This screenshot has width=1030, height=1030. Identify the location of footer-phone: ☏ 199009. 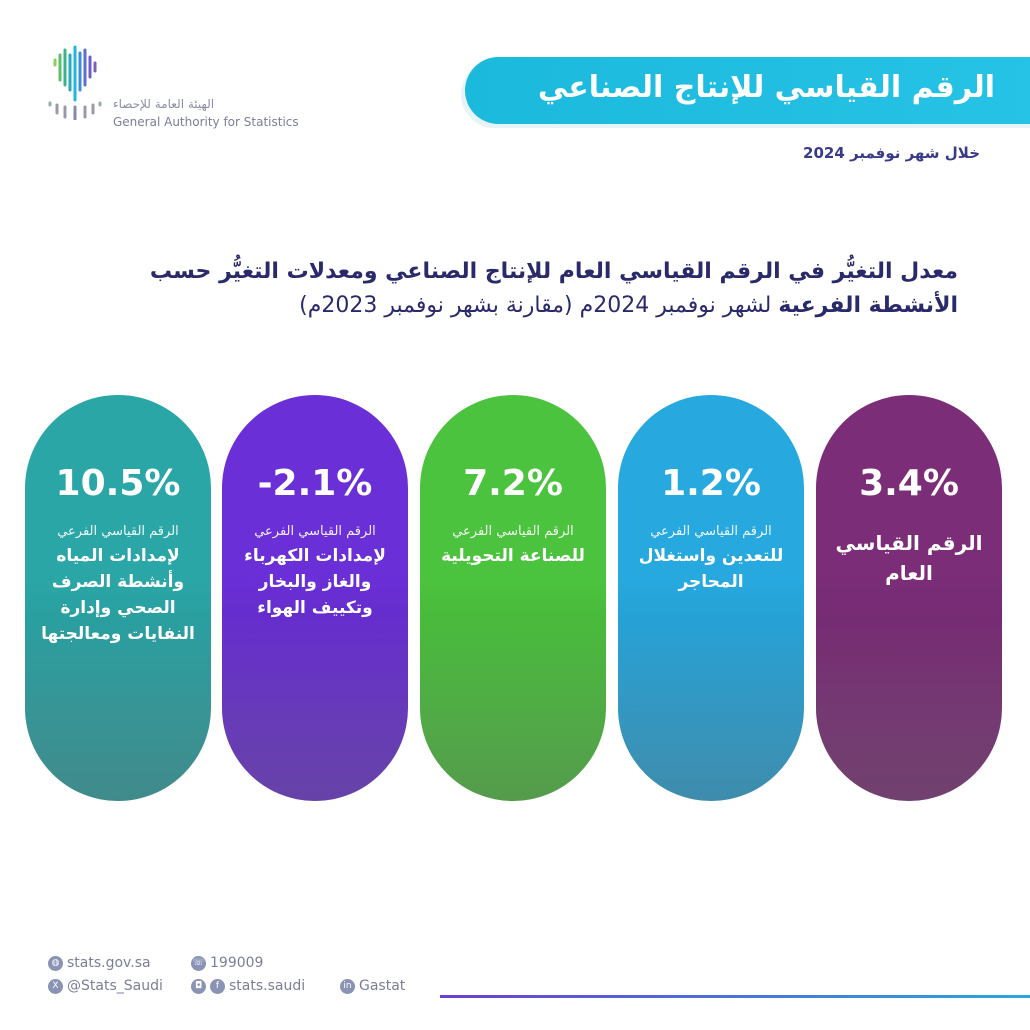
(227, 963).